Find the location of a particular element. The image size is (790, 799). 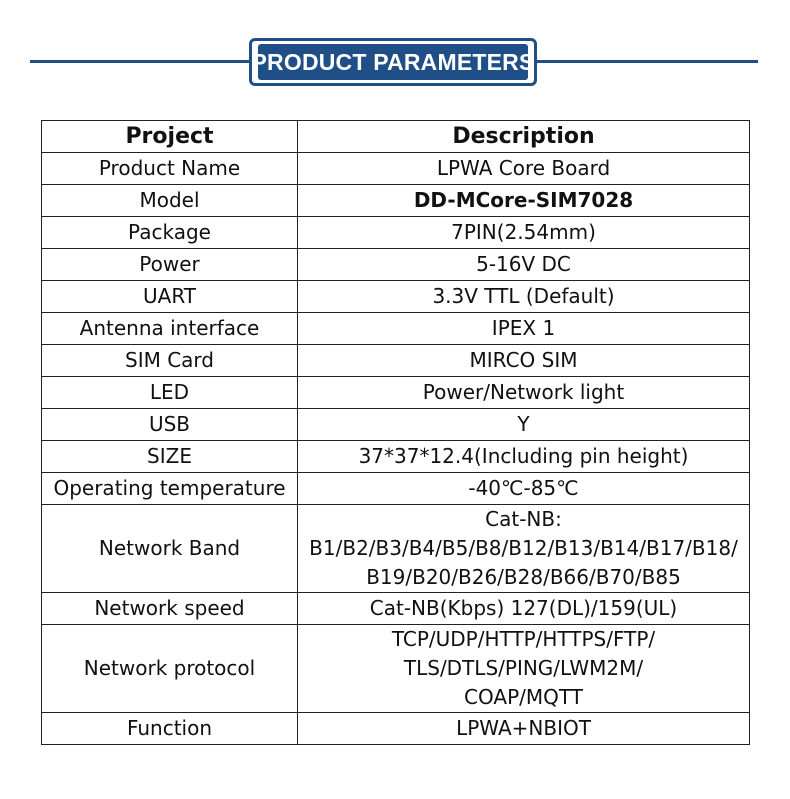

row-project-cell: Network speed is located at coordinates (169, 608).